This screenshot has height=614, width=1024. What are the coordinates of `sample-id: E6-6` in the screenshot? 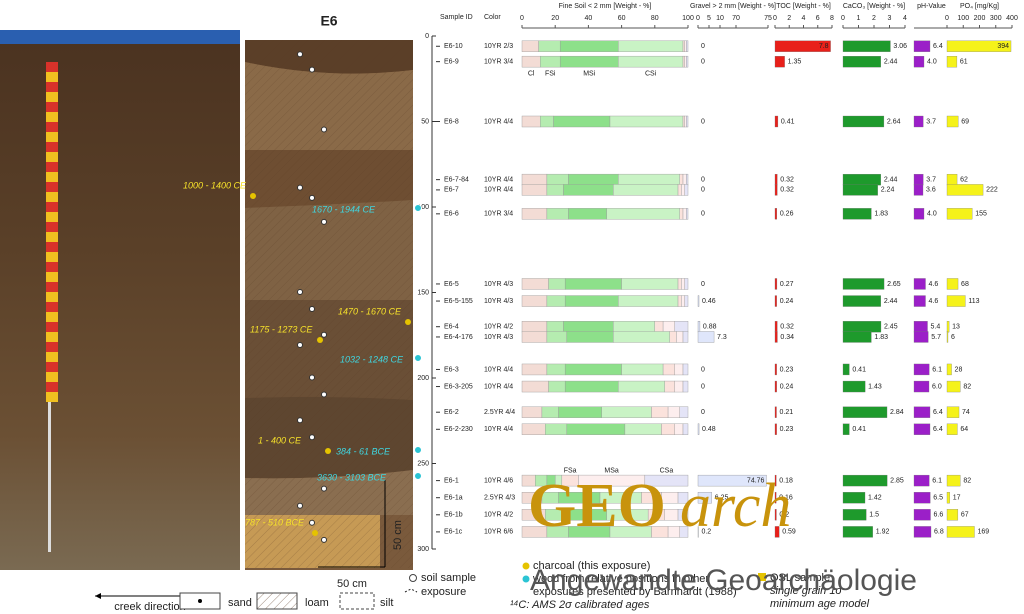 It's located at (451, 214).